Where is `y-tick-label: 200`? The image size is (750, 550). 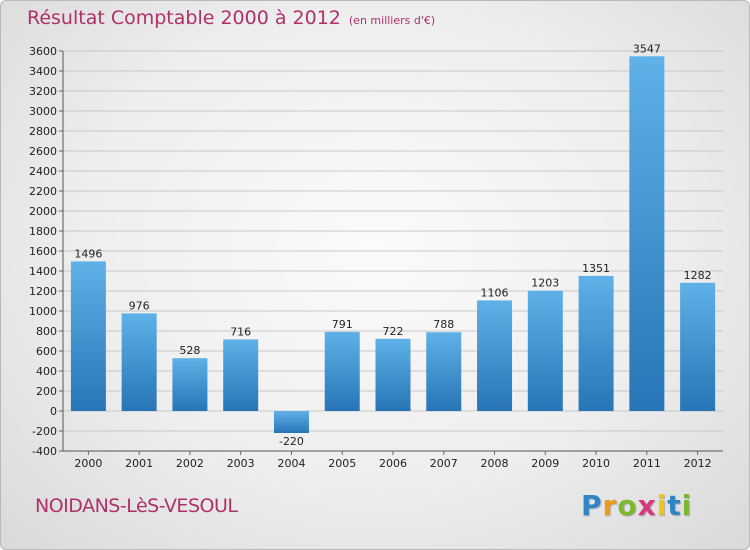
y-tick-label: 200 is located at coordinates (46, 391).